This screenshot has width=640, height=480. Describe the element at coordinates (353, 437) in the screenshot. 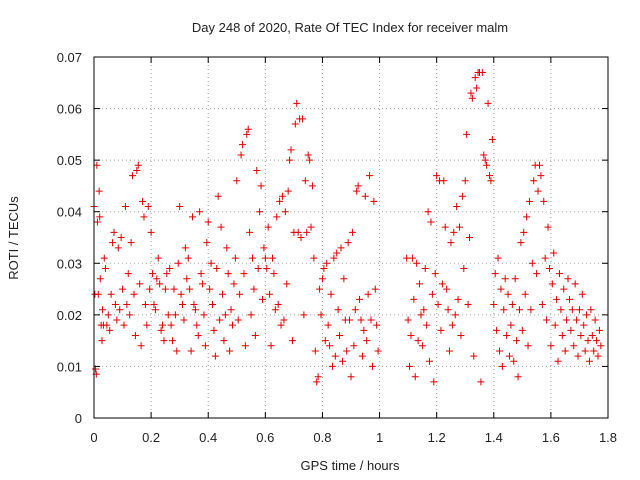

I see `x-tick-labels: 0 0.2 0.4 0.6 0.8 1 1.2 1.4 1.6 1.8` at that location.